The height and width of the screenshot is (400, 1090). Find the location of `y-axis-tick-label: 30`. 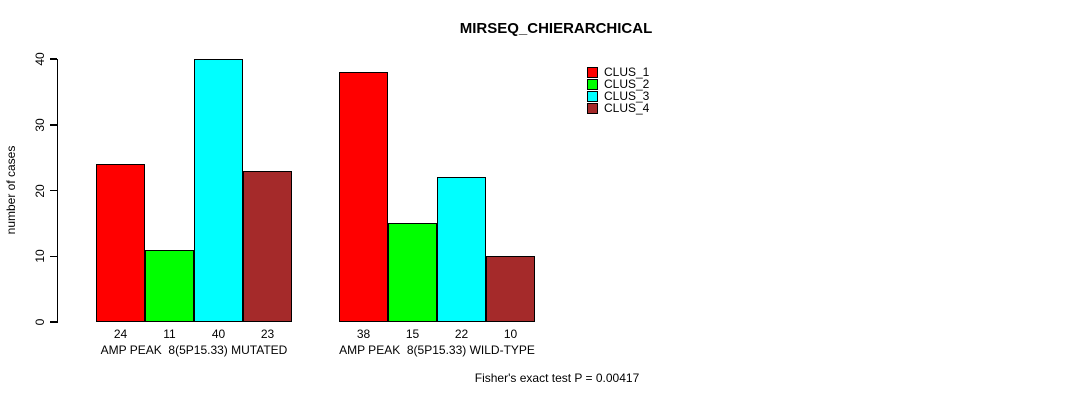

y-axis-tick-label: 30 is located at coordinates (40, 125).